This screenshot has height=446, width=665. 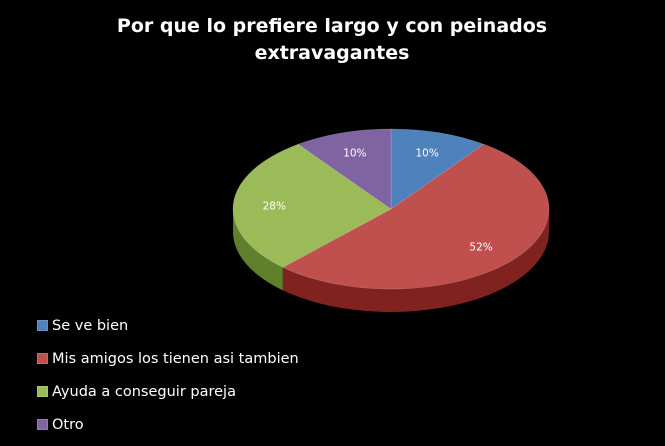 What do you see at coordinates (332, 53) in the screenshot?
I see `chart-title-line-2: extravagantes` at bounding box center [332, 53].